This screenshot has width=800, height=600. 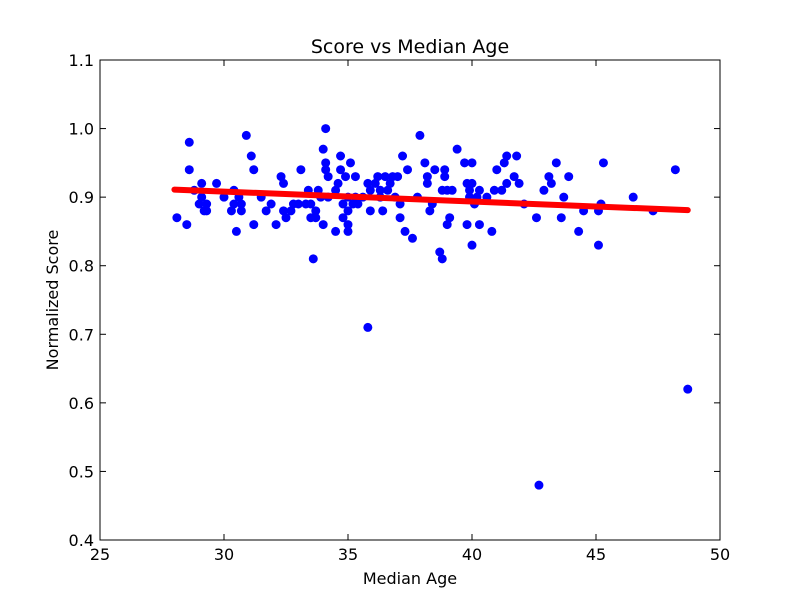 I want to click on y-tick-label: 0.8, so click(x=81, y=266).